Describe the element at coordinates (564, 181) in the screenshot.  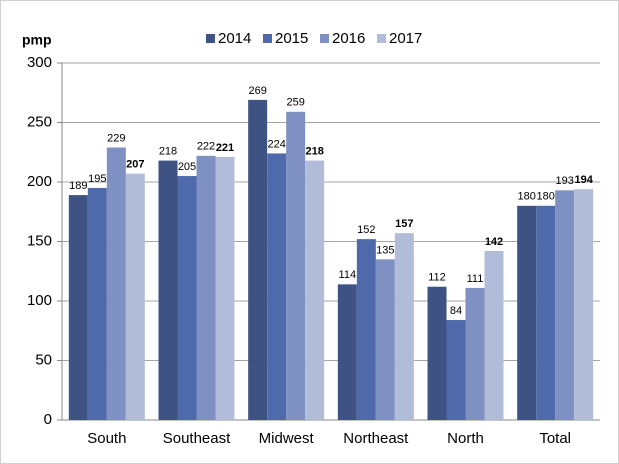
I see `value-label: 193` at that location.